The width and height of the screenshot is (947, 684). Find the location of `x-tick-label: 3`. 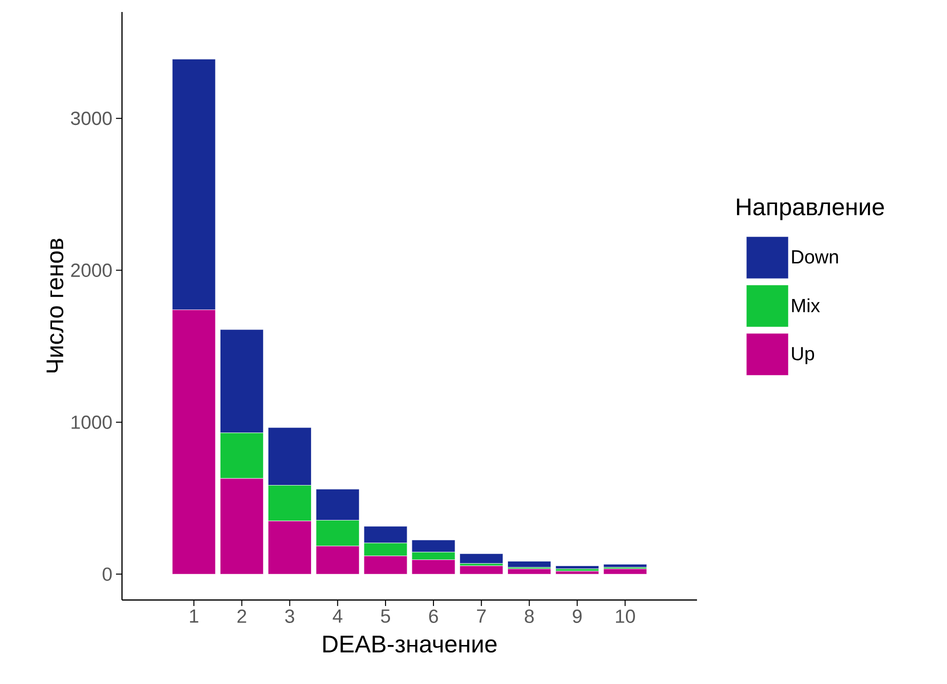

x-tick-label: 3 is located at coordinates (289, 616).